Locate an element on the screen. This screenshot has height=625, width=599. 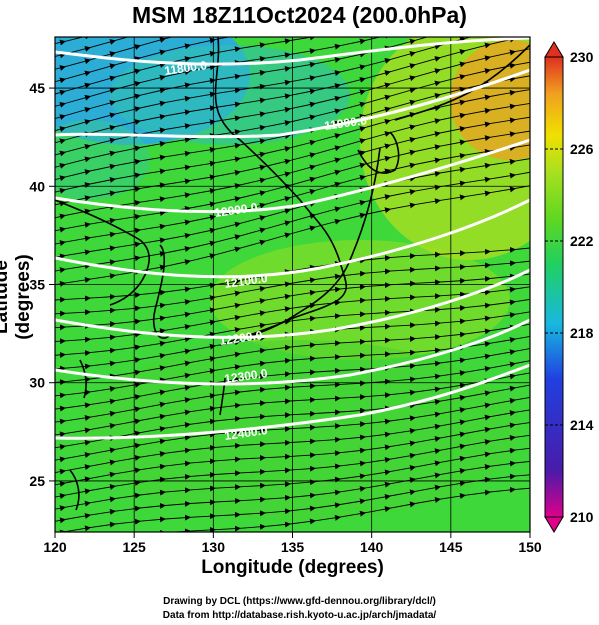
contour-label: 12300.0 is located at coordinates (245, 376).